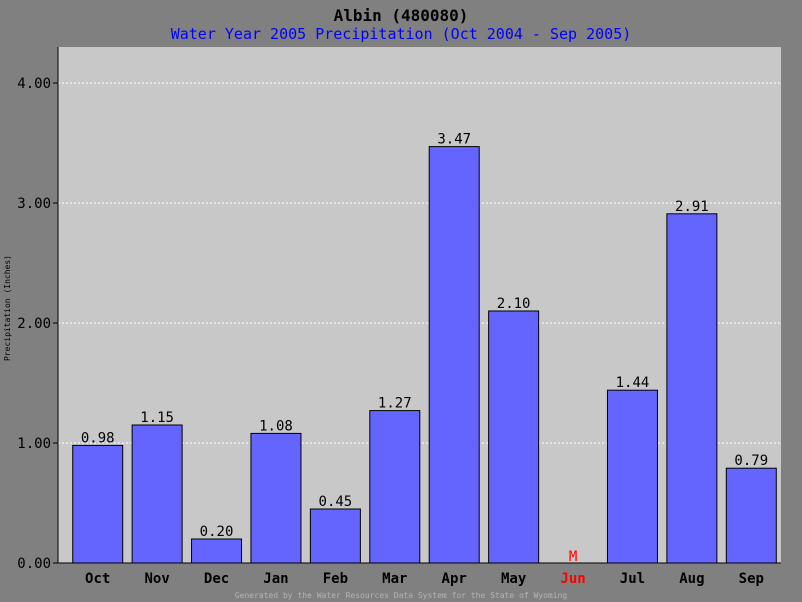 Image resolution: width=802 pixels, height=602 pixels. What do you see at coordinates (217, 532) in the screenshot?
I see `value-label-dec: 0.20` at bounding box center [217, 532].